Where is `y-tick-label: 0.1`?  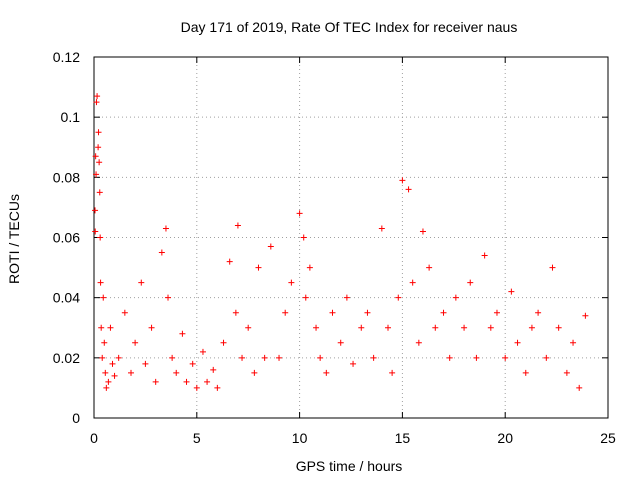
y-tick-label: 0.1 is located at coordinates (71, 117).